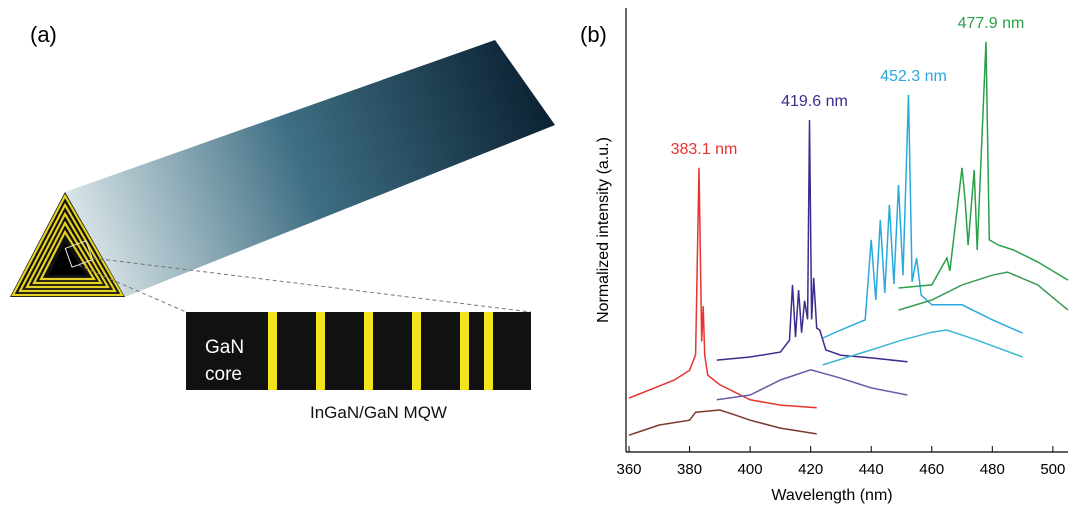 This screenshot has width=1071, height=513. What do you see at coordinates (913, 76) in the screenshot?
I see `peak-label: 452.3 nm` at bounding box center [913, 76].